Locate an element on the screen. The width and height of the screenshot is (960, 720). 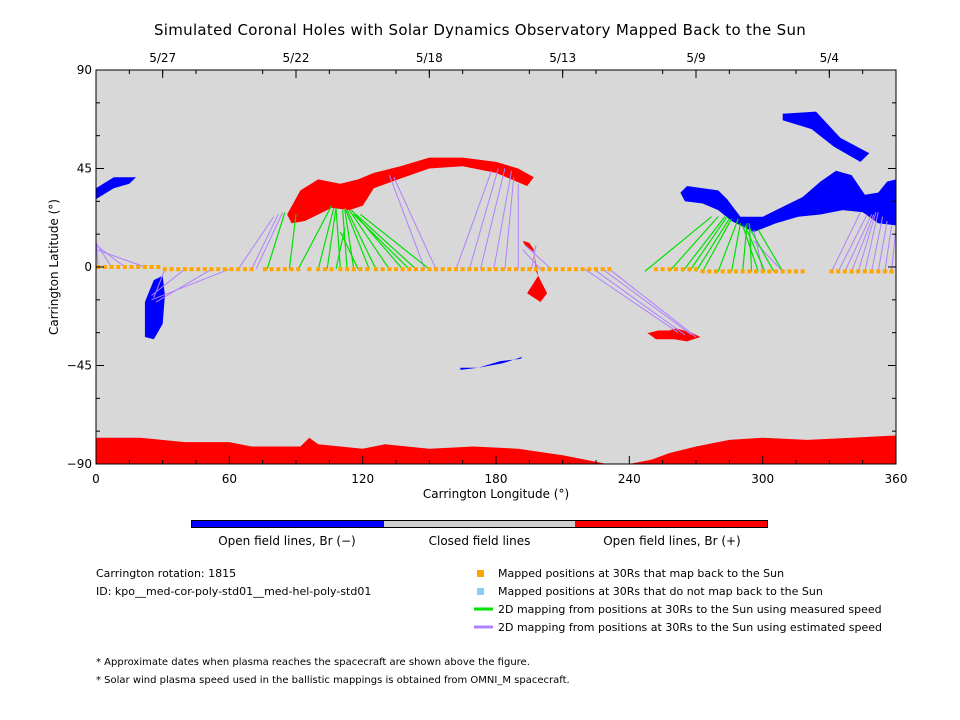
y-tick-label: 90 is located at coordinates (84, 70).